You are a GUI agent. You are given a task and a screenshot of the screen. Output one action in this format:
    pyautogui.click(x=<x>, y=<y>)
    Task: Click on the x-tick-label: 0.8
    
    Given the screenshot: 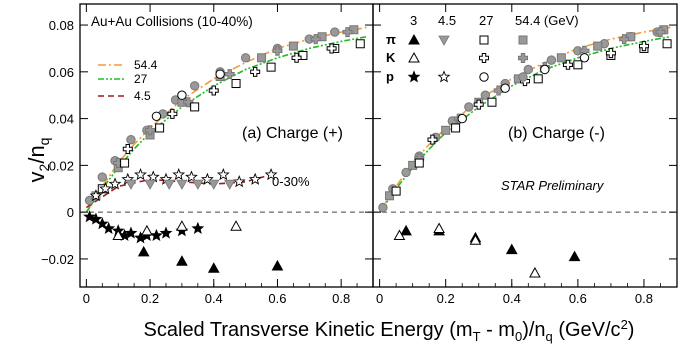 What is the action you would take?
    pyautogui.click(x=341, y=298)
    